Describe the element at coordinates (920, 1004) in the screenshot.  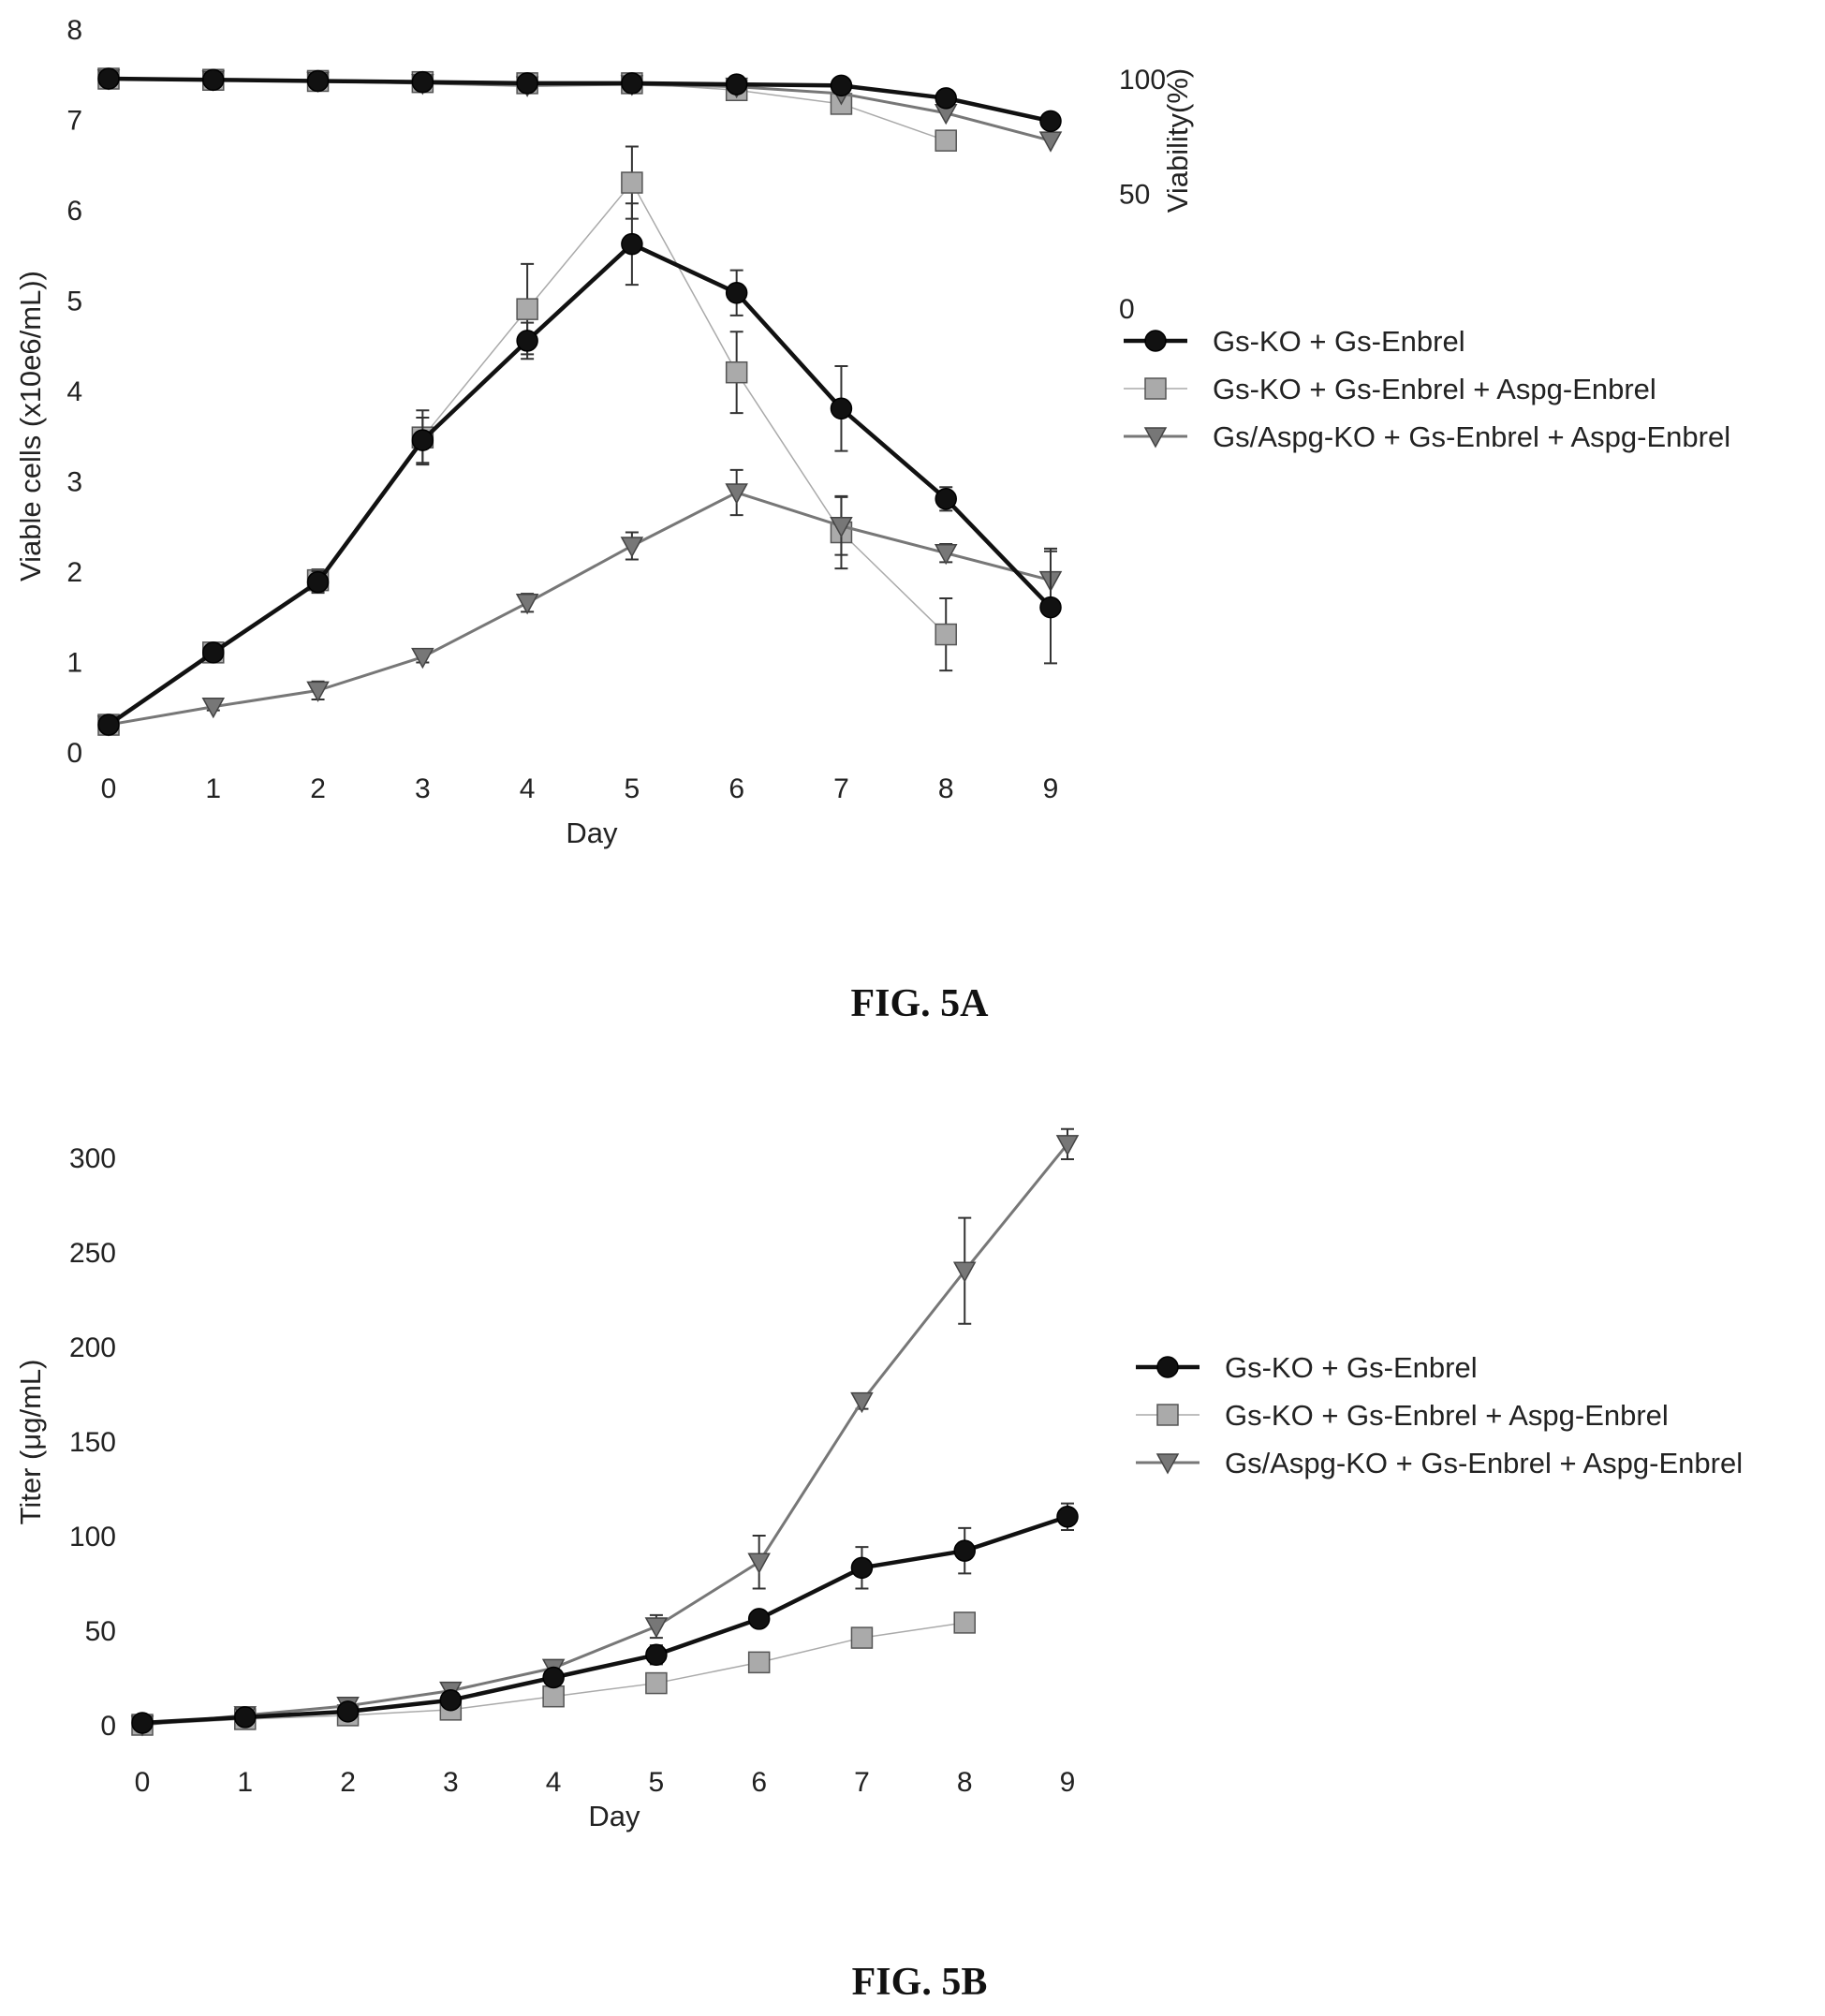
I see `chart-5a-caption: FIG. 5A` at that location.